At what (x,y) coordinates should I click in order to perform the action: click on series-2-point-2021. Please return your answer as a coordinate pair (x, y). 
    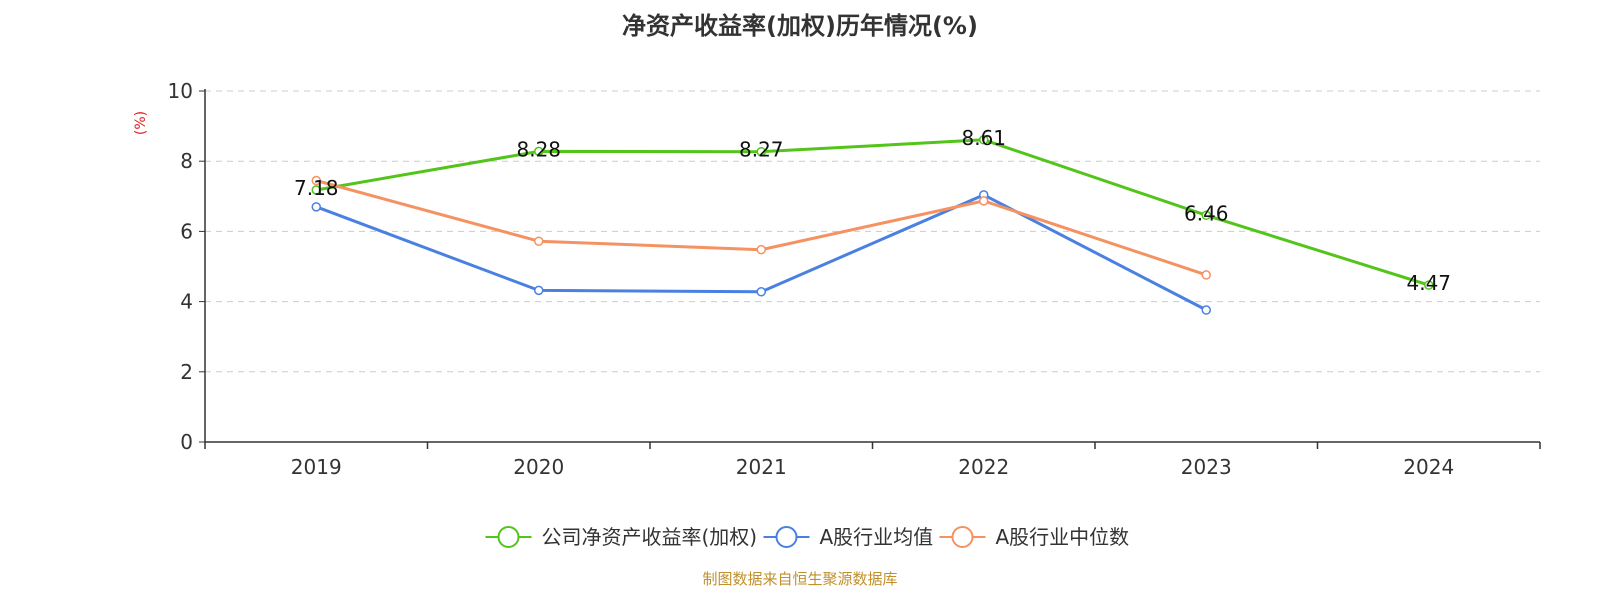
    Looking at the image, I should click on (761, 249).